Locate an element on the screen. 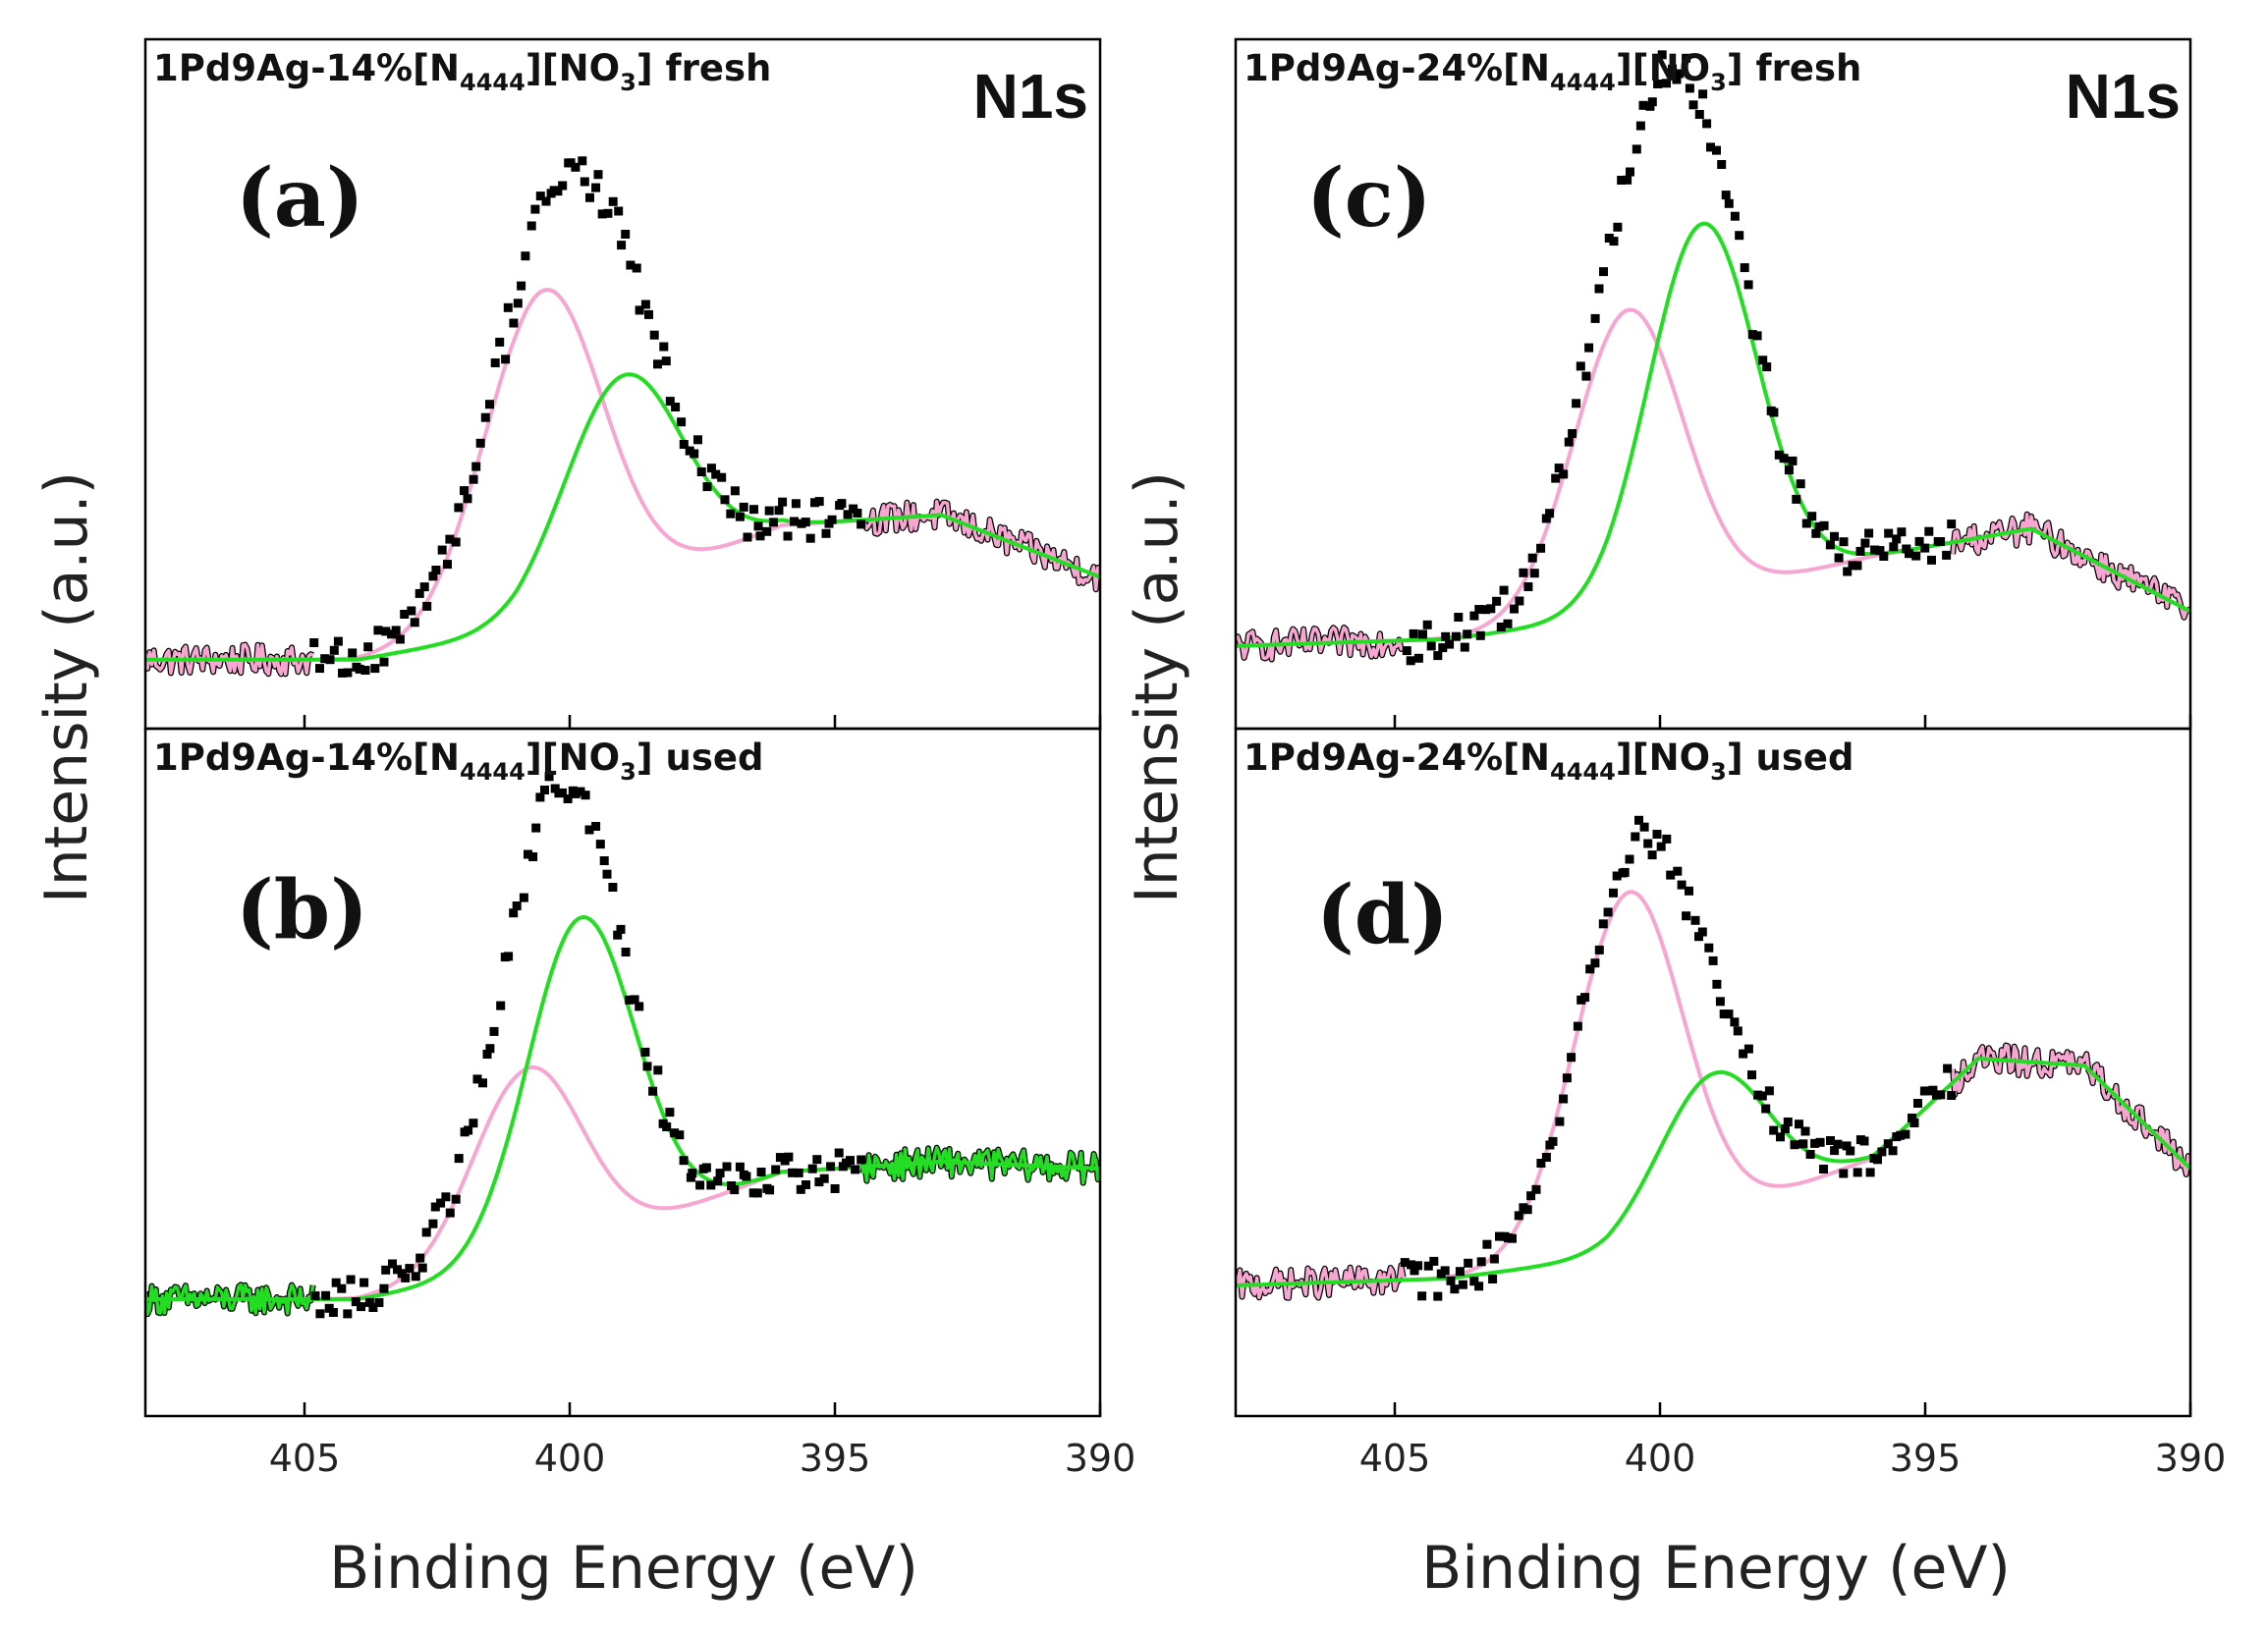 This screenshot has width=2268, height=1637. green-component-c is located at coordinates (1713, 434).